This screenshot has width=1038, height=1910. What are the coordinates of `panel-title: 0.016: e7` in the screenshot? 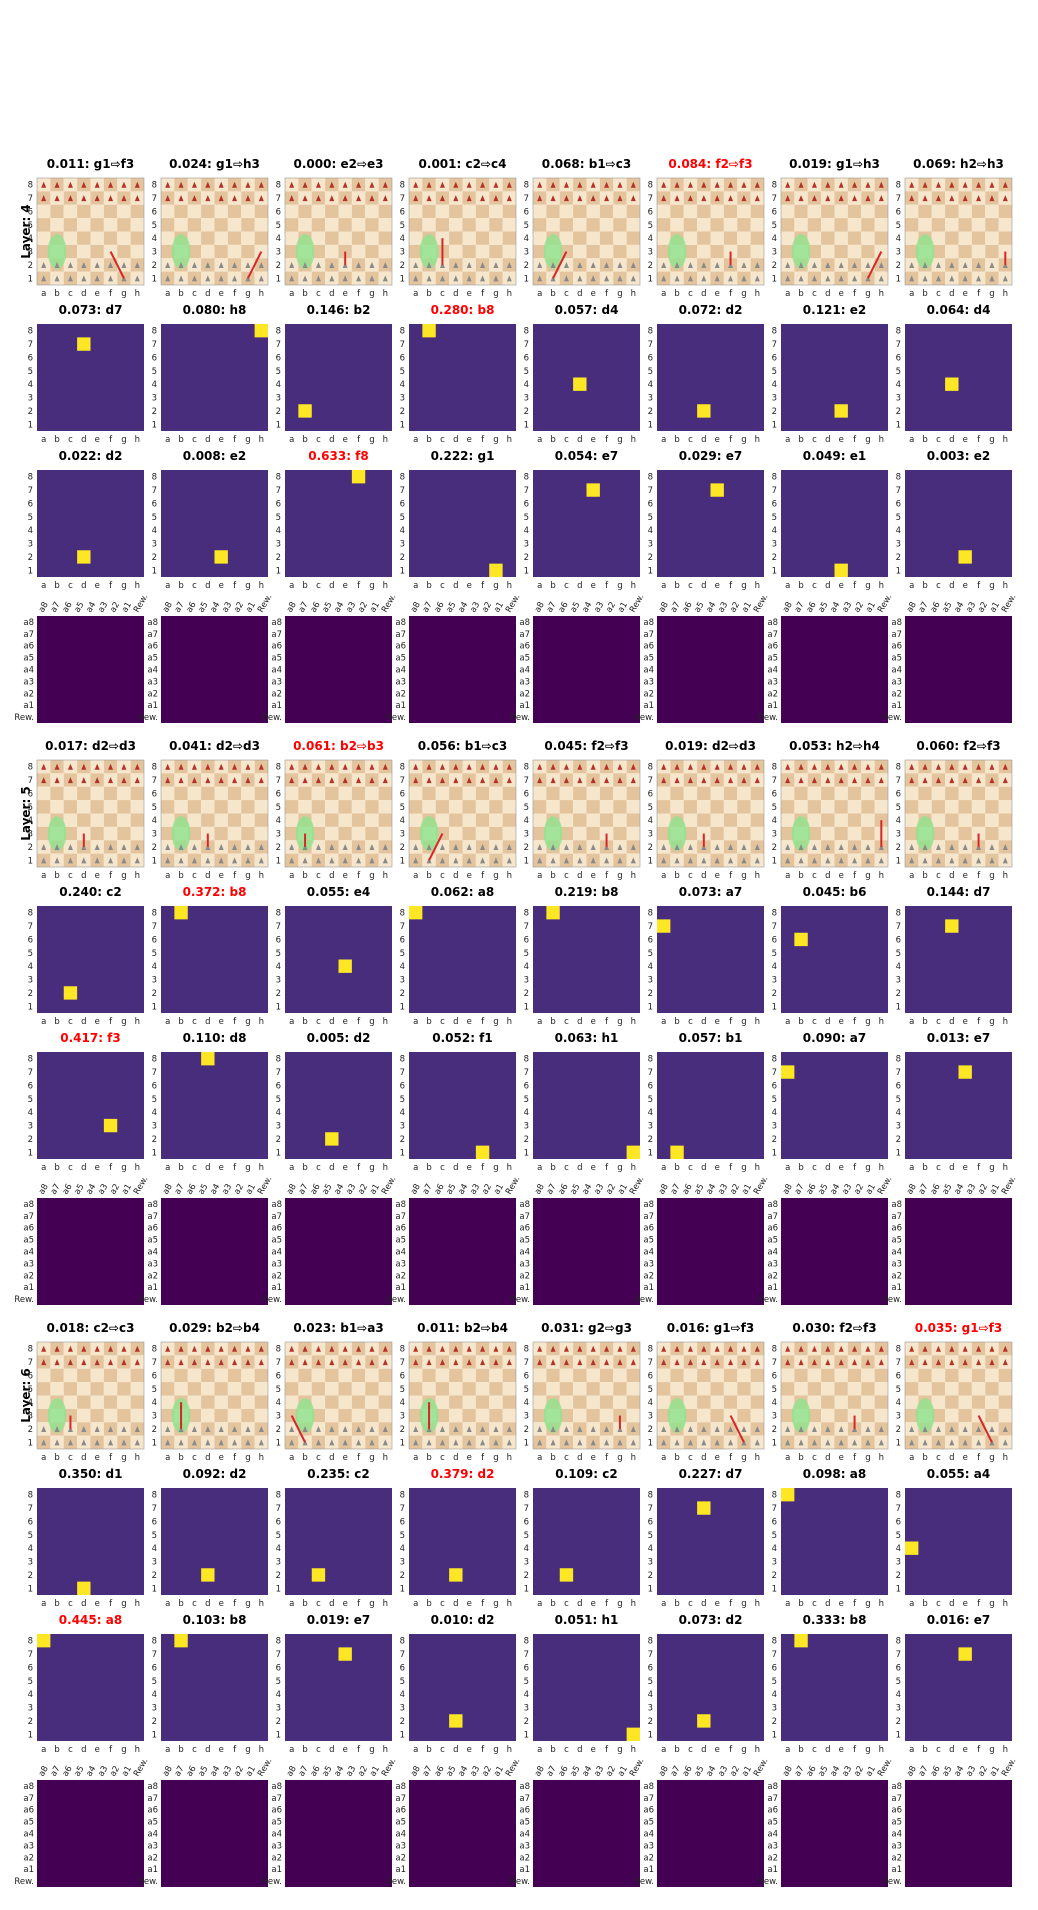 It's located at (958, 1620).